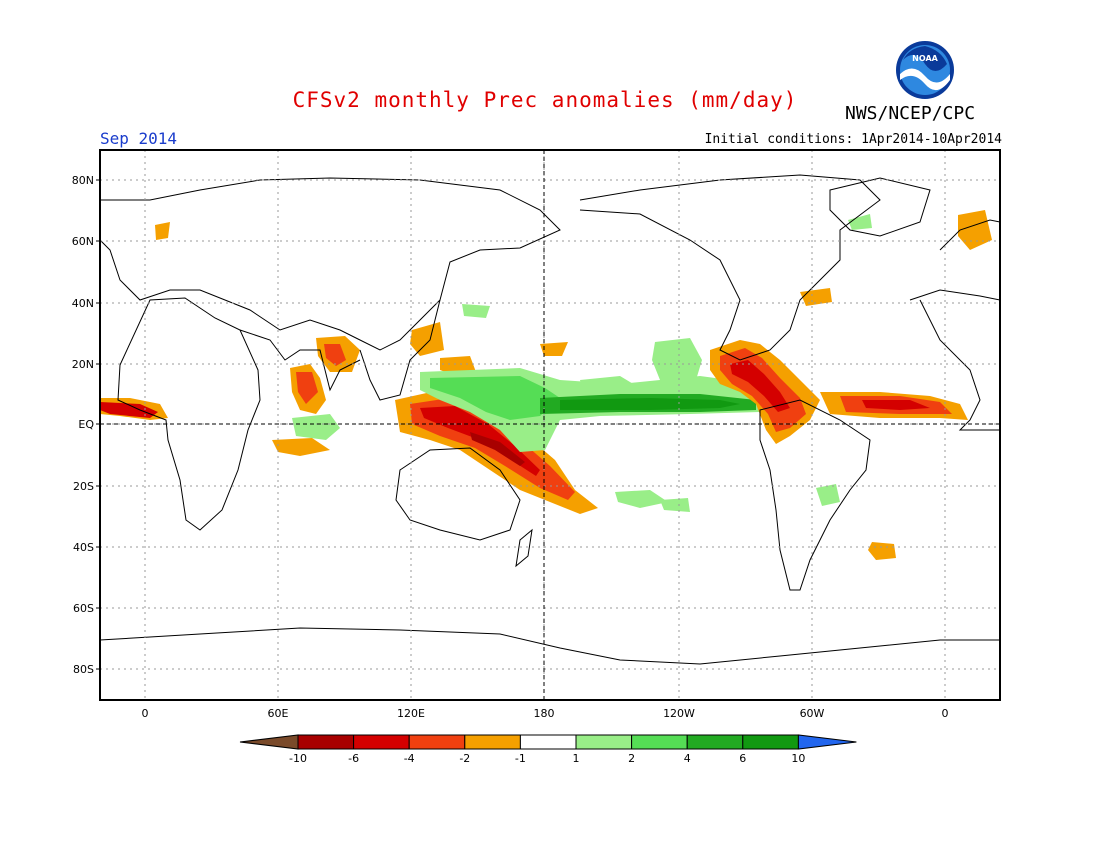 The image size is (1100, 850). I want to click on lat-tick-label: 20S, so click(83, 486).